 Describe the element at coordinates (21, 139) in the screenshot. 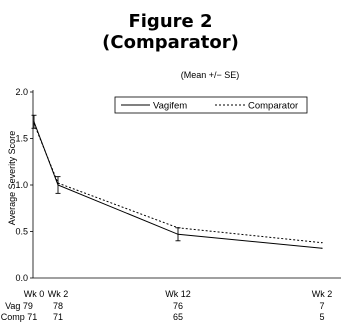

I see `y-tick-label: 1.5` at that location.